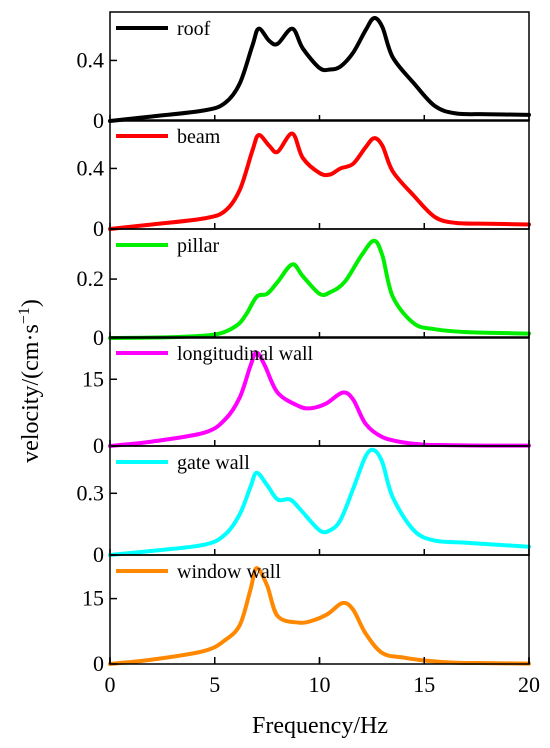 Image resolution: width=550 pixels, height=748 pixels. Describe the element at coordinates (213, 463) in the screenshot. I see `legend-label: gate wall` at that location.